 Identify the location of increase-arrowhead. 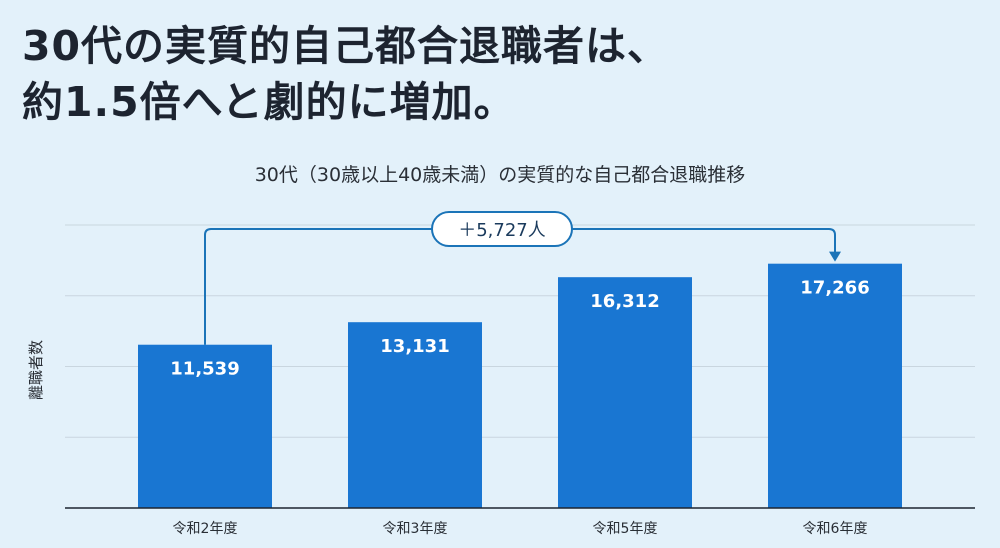
(835, 256).